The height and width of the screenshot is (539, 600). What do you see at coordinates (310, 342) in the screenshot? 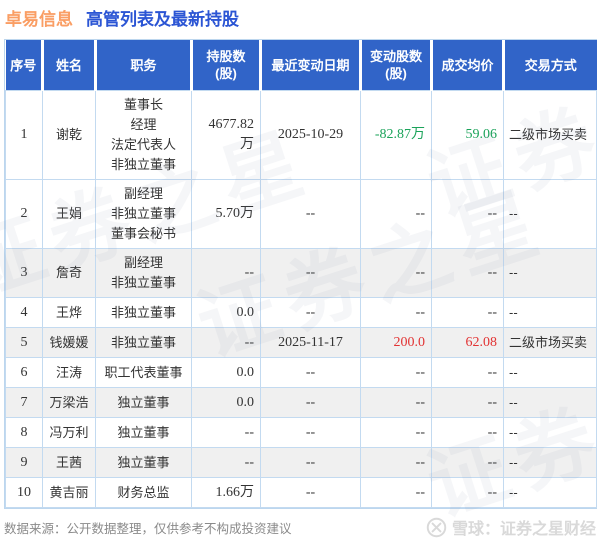
I see `cell-date: 2025-11-17` at bounding box center [310, 342].